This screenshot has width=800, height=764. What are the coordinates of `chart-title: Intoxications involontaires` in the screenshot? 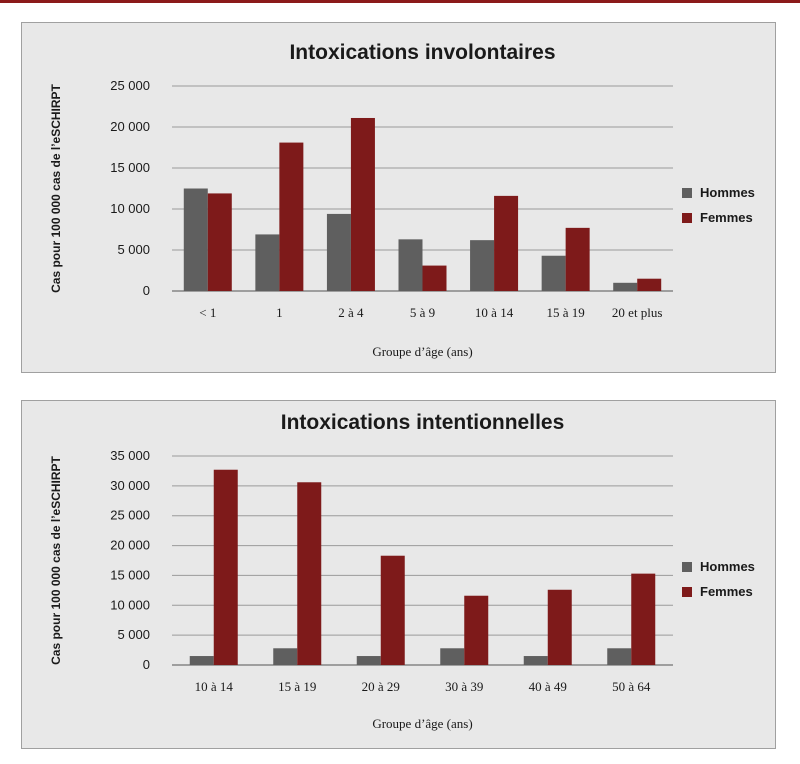 It's located at (422, 52).